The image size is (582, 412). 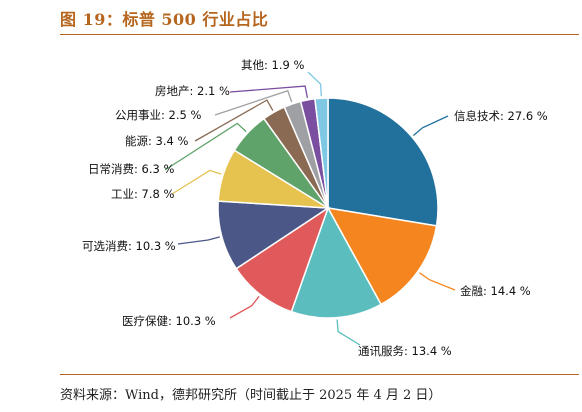 I want to click on slice-label: 通讯服务: 13.4 %, so click(x=405, y=351).